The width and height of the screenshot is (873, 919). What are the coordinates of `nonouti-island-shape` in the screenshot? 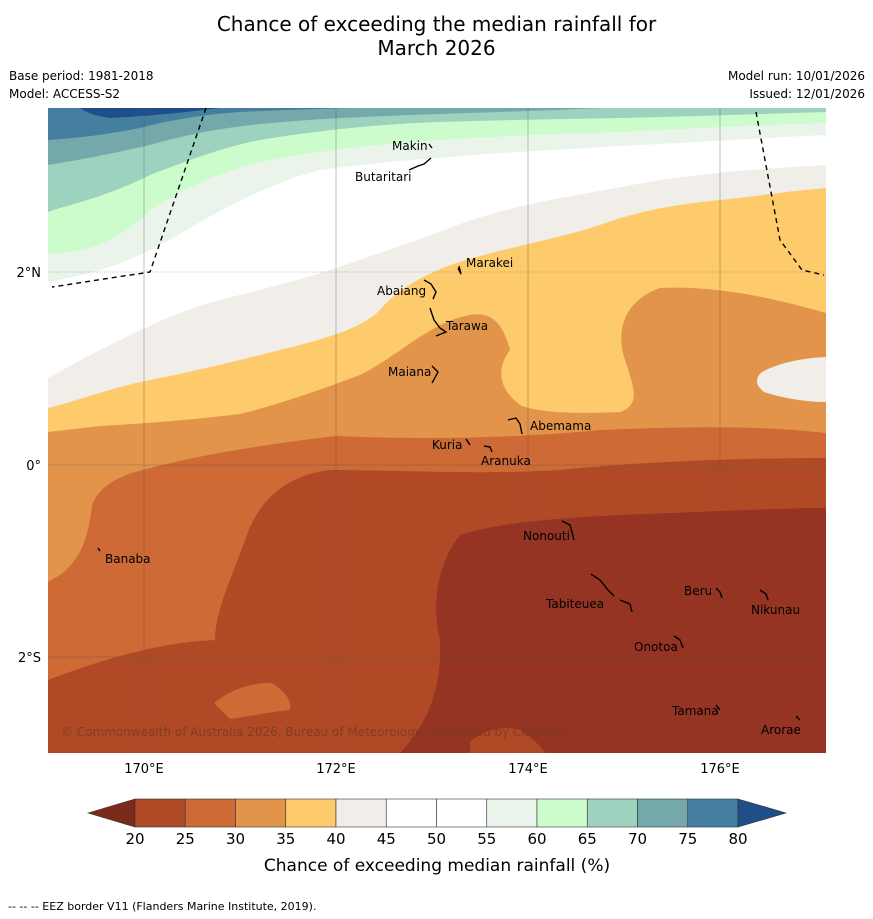 It's located at (568, 530).